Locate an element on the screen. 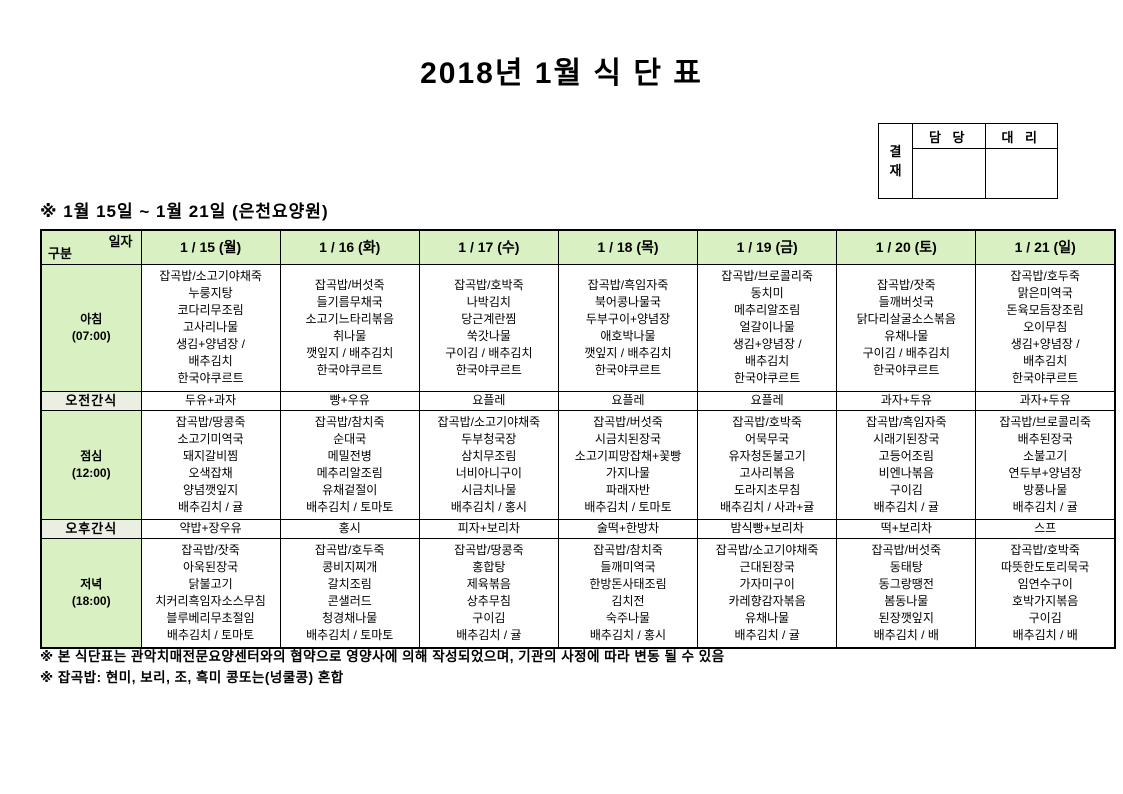 The width and height of the screenshot is (1123, 794). day-header-tue: 1 / 16 (화) is located at coordinates (349, 247).